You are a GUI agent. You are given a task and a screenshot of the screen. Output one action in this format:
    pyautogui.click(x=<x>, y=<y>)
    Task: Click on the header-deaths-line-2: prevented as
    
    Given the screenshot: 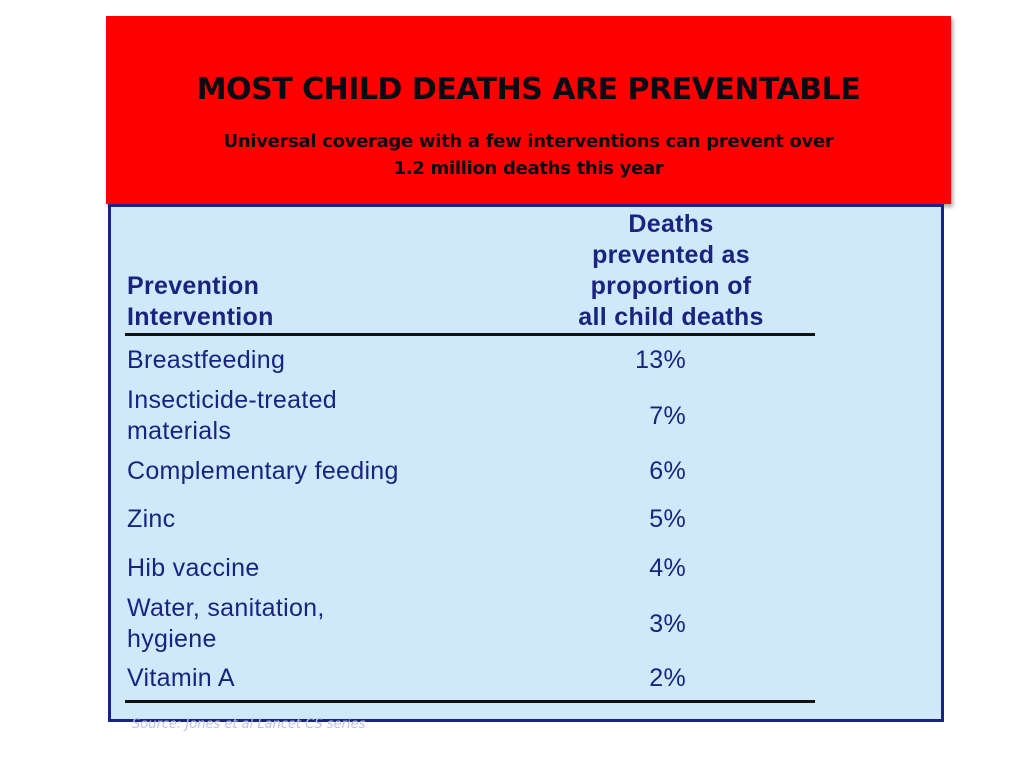 What is the action you would take?
    pyautogui.click(x=671, y=255)
    